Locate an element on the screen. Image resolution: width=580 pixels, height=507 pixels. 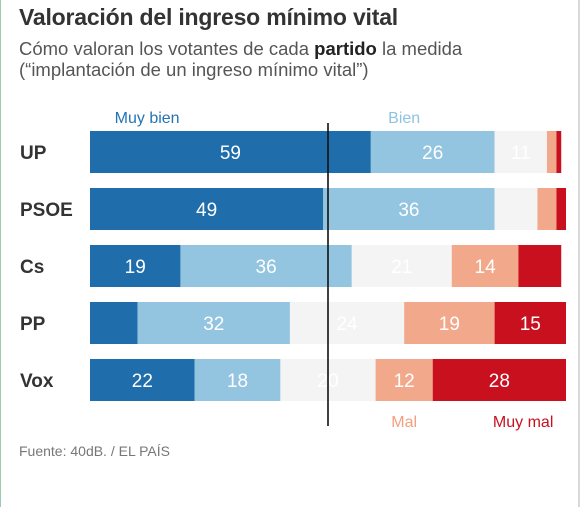
bar-cs-neutral is located at coordinates (401, 266).